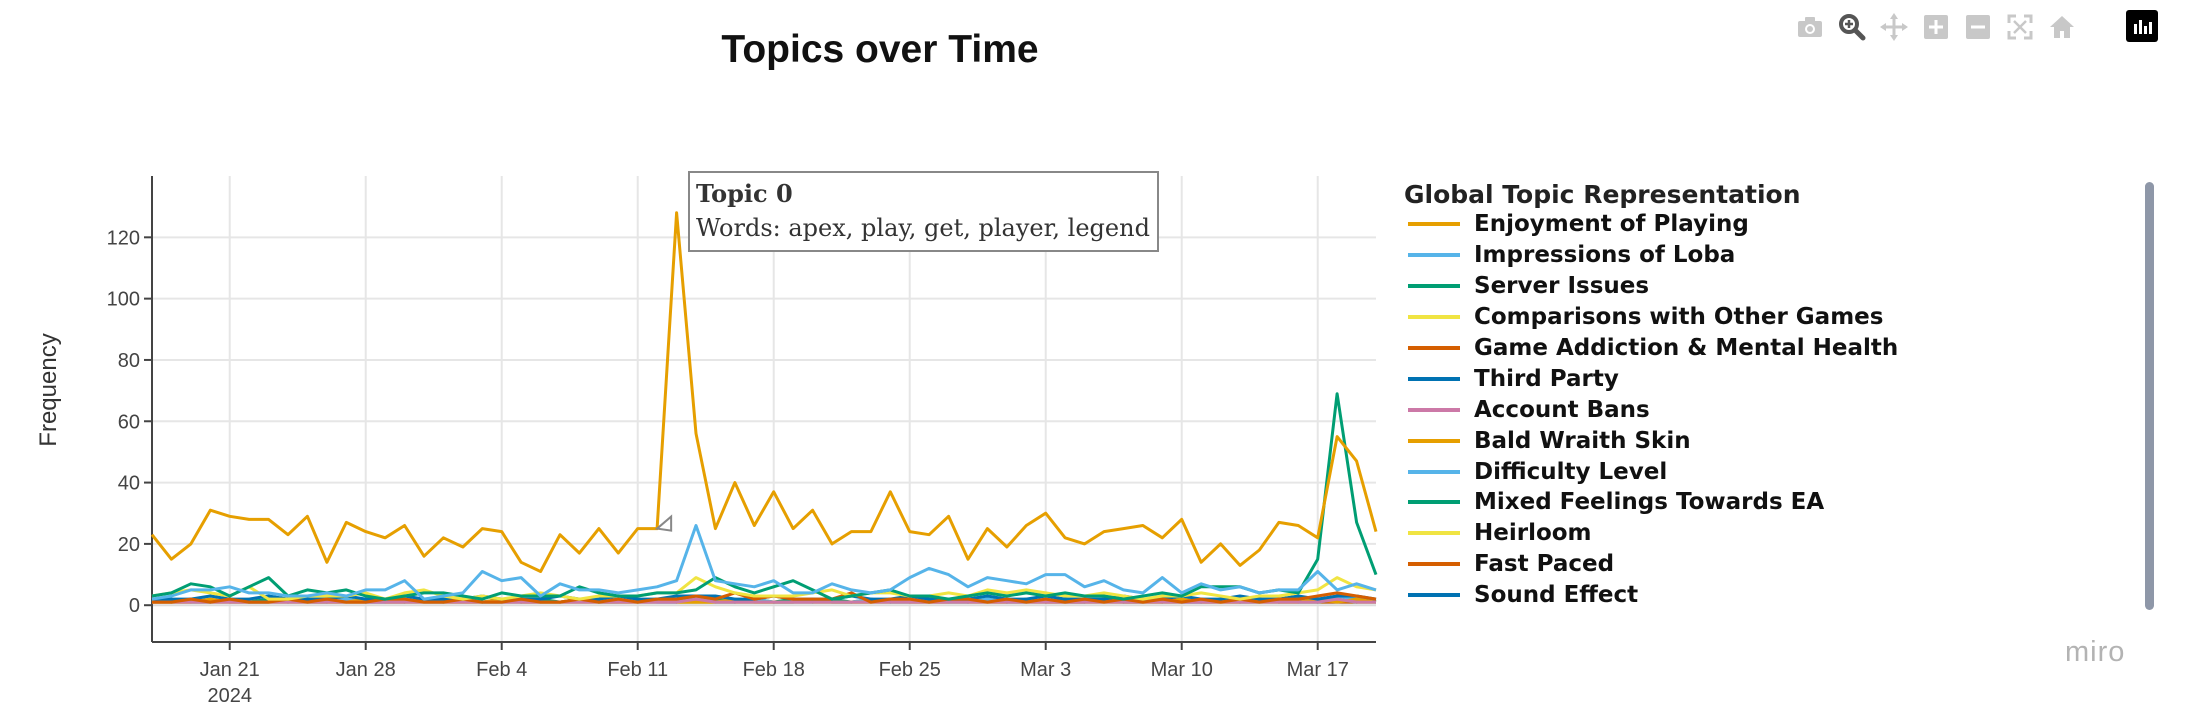  What do you see at coordinates (501, 670) in the screenshot?
I see `x-tick-label: Feb 4` at bounding box center [501, 670].